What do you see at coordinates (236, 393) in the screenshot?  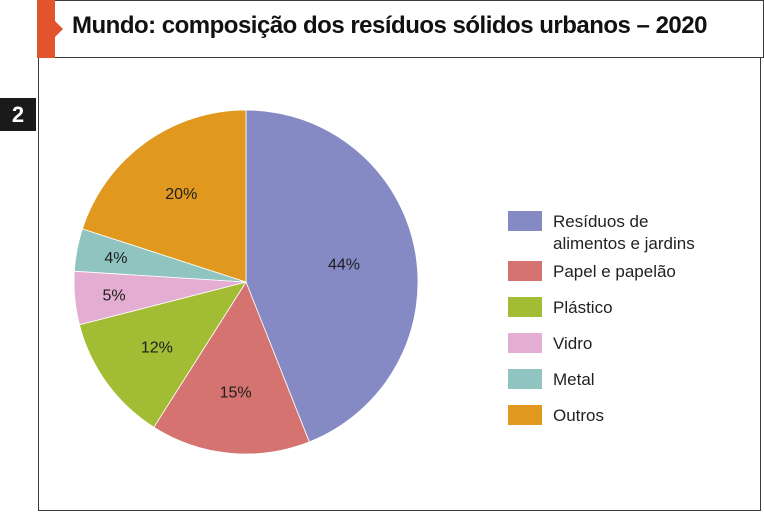 I see `pie-value-label: 15%` at bounding box center [236, 393].